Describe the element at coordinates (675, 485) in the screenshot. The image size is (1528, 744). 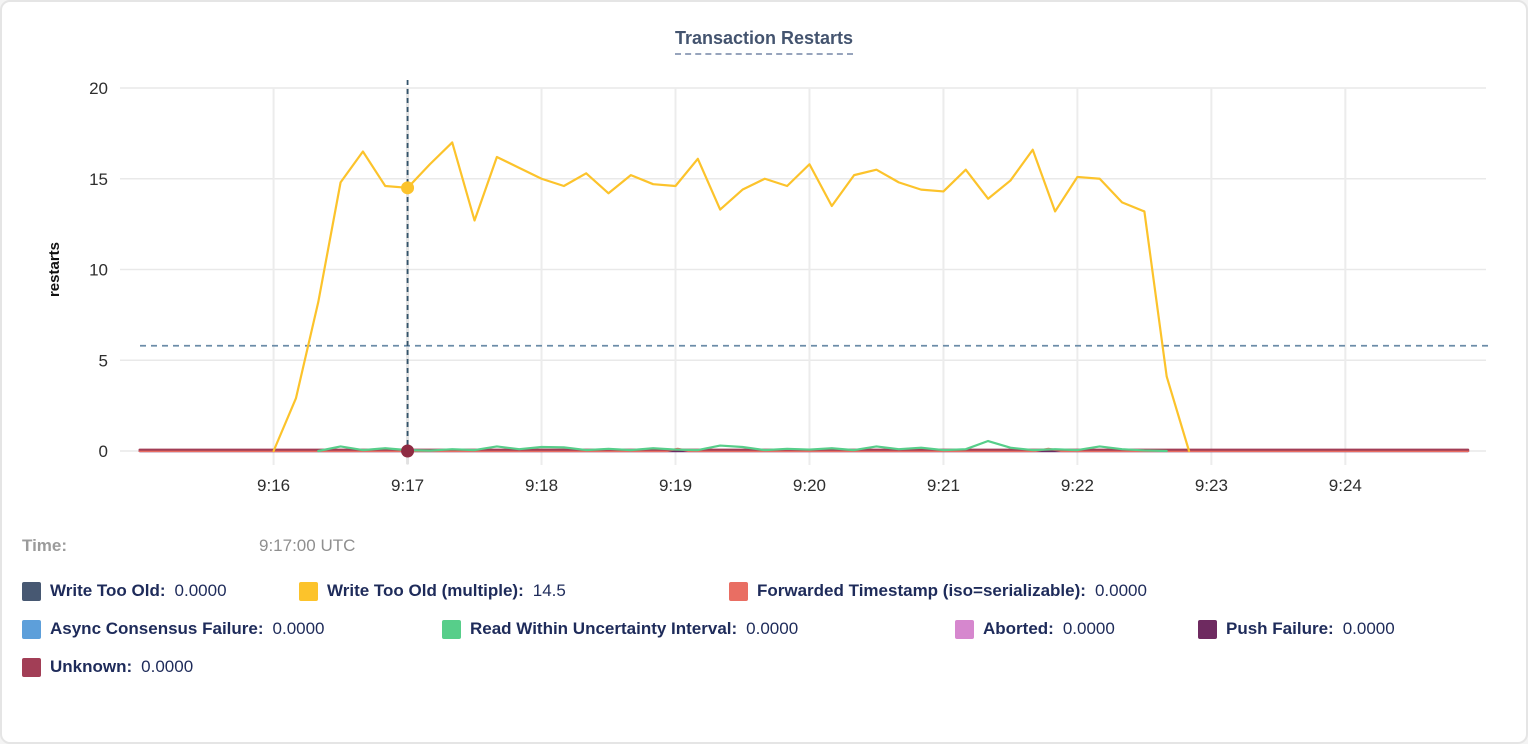
I see `svg-text: 9:19` at that location.